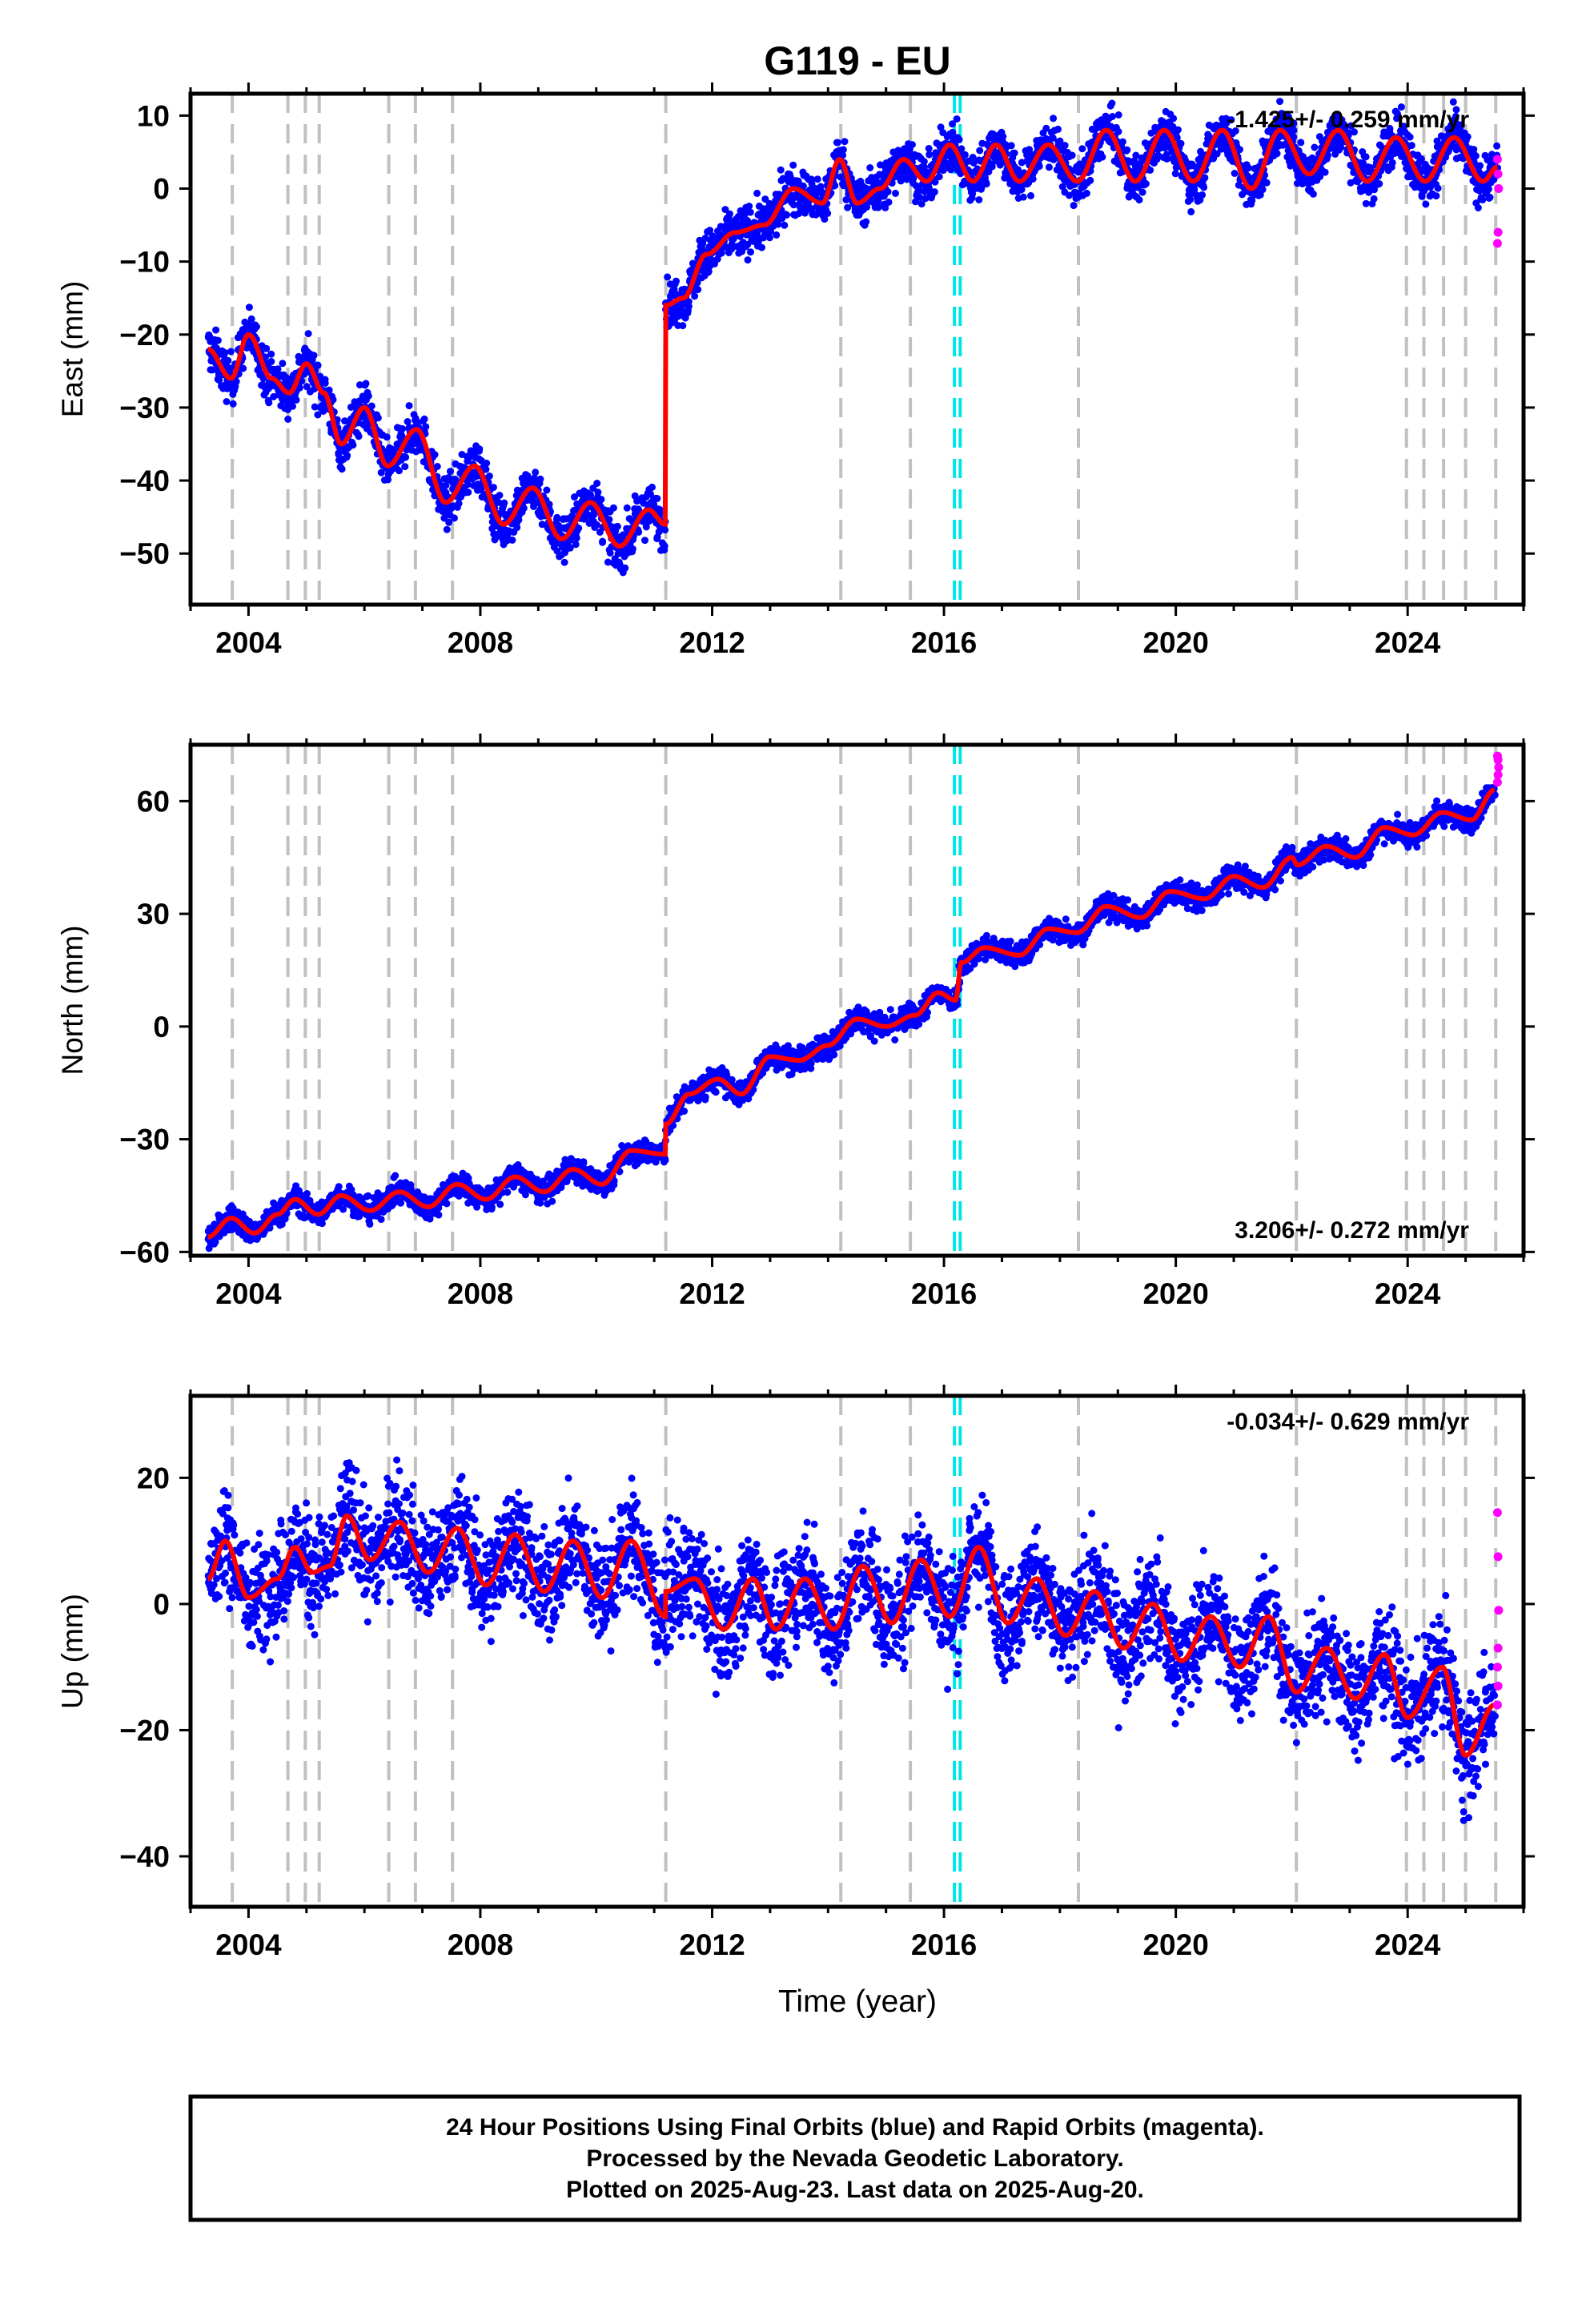 Image resolution: width=1582 pixels, height=2324 pixels. I want to click on x-axis-label: Time (year), so click(857, 2001).